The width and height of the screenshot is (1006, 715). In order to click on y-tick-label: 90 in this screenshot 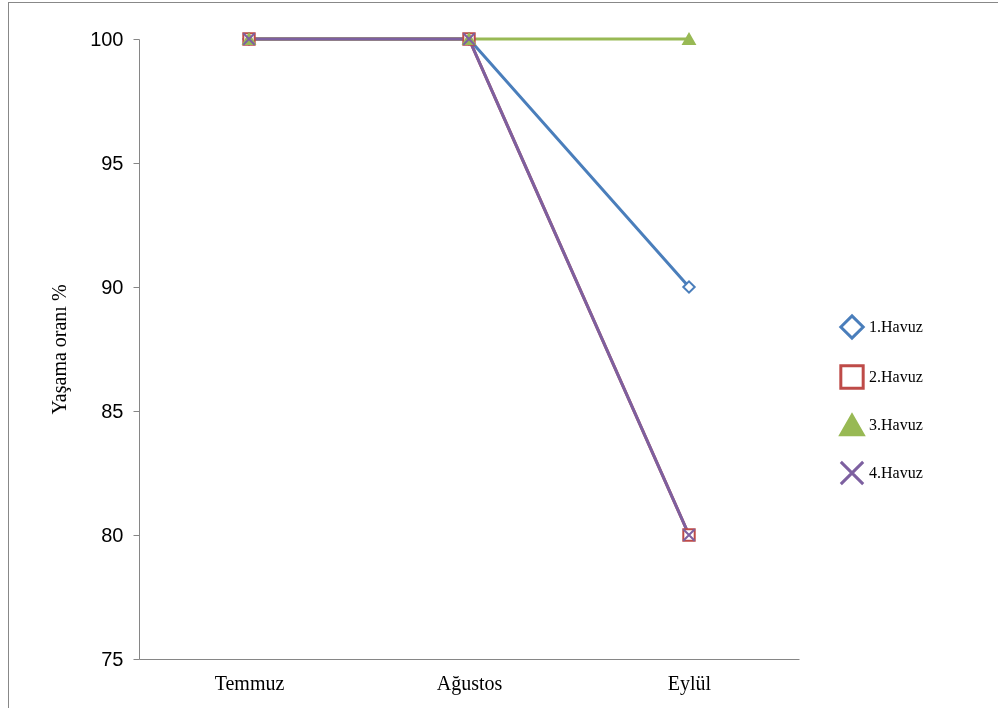, I will do `click(112, 286)`.